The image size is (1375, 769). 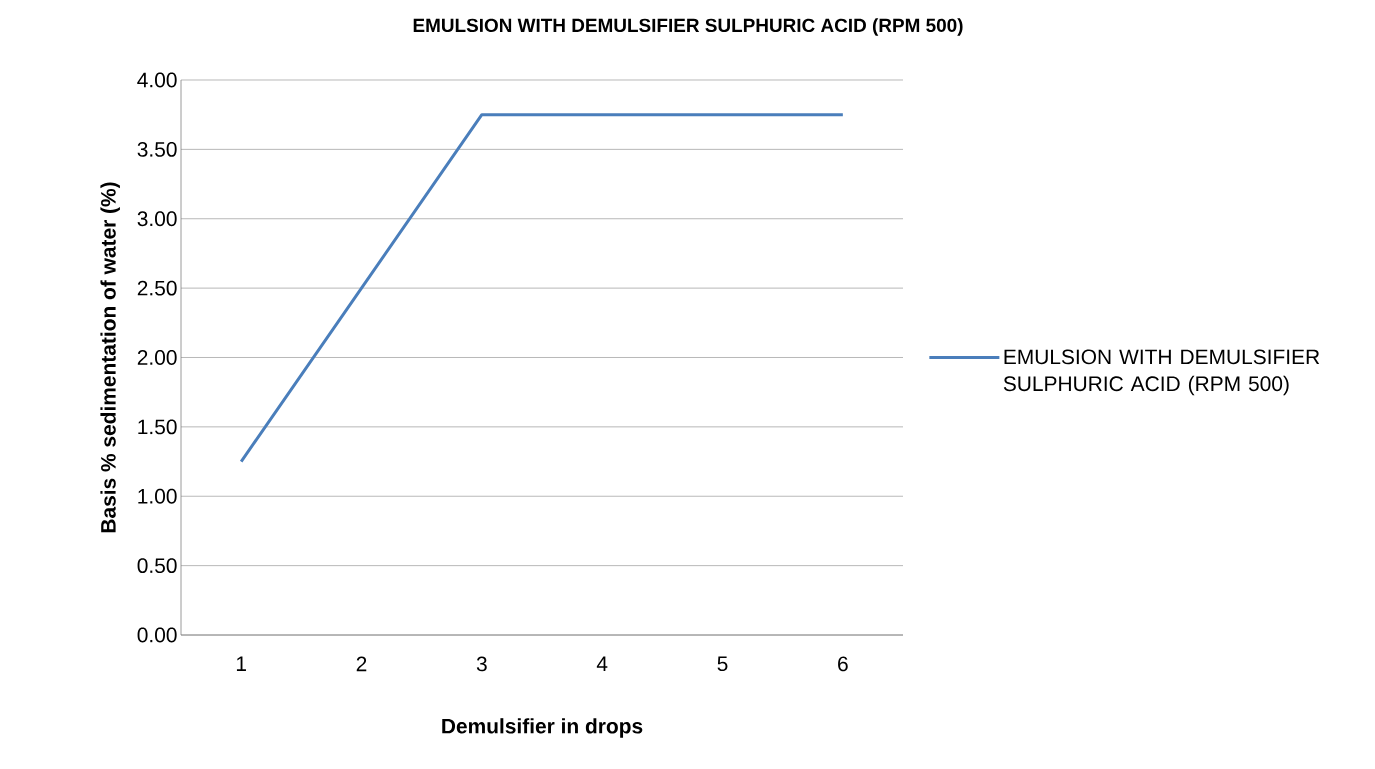 What do you see at coordinates (157, 635) in the screenshot?
I see `y-tick-label: 0.00` at bounding box center [157, 635].